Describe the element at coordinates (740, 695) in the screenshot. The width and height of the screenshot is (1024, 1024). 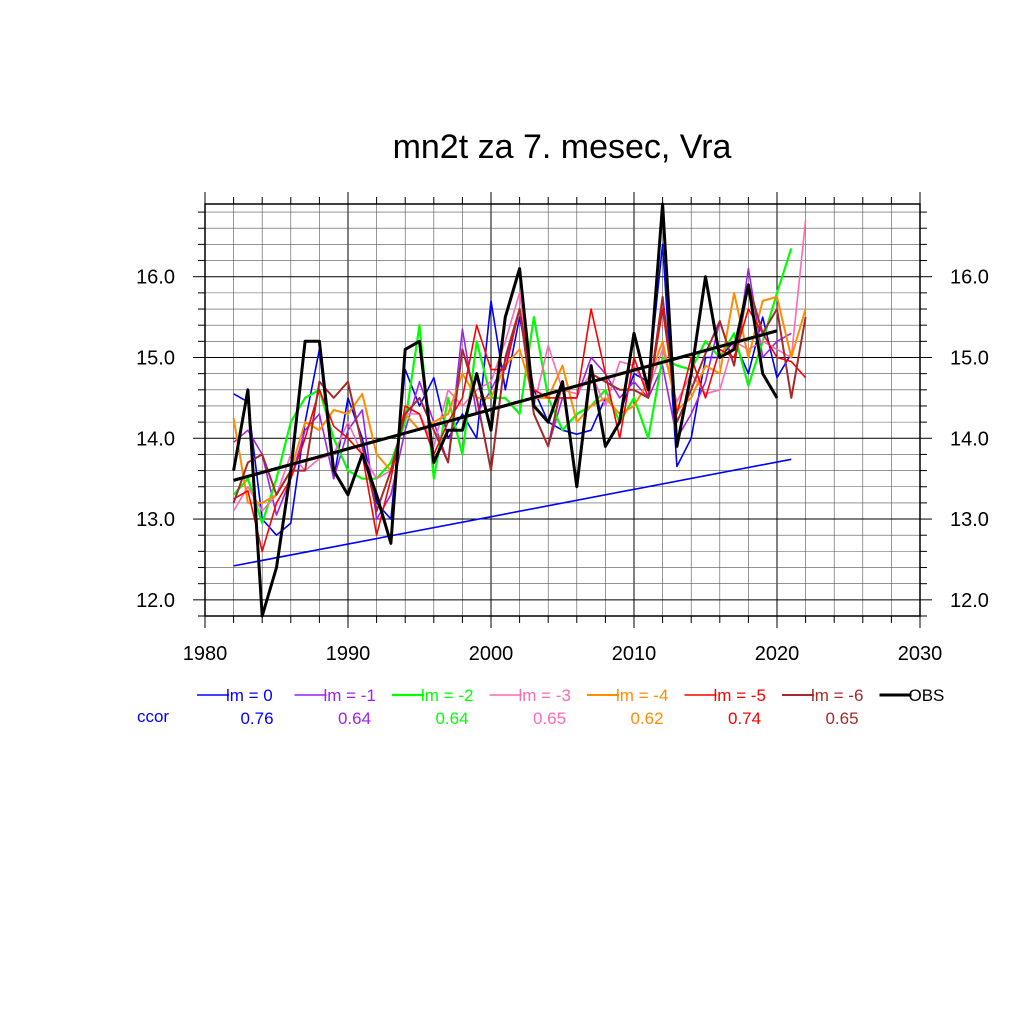
I see `legend-label: lm = -5` at that location.